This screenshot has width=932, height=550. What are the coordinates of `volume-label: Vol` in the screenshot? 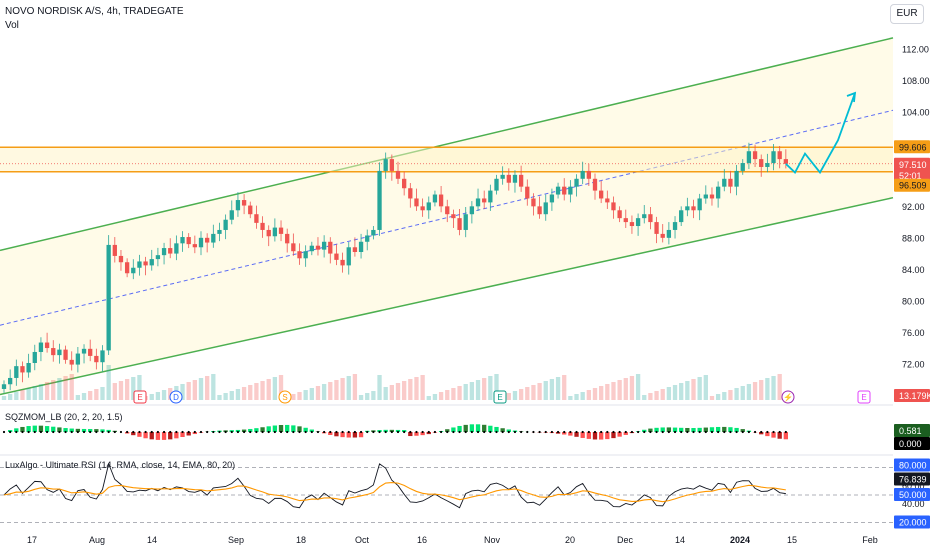 It's located at (12, 25).